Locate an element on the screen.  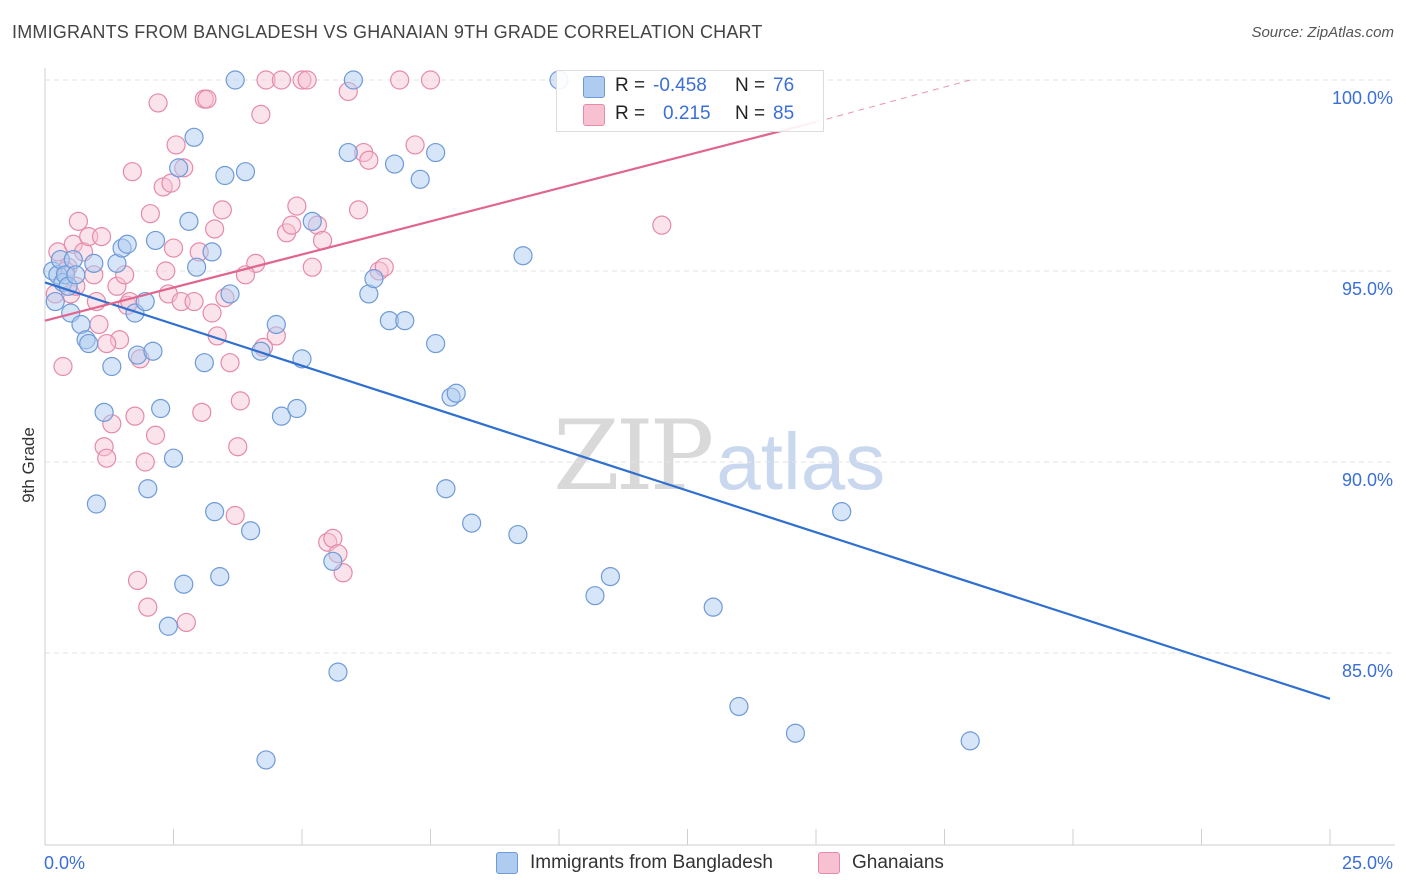
bangladesh-swatch is located at coordinates (507, 863).